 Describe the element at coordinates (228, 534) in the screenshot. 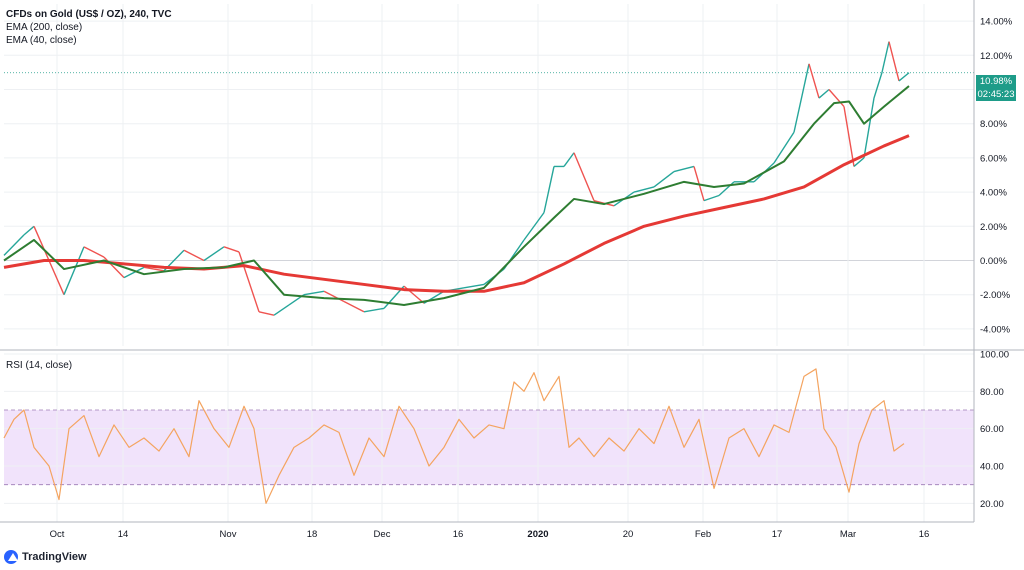

I see `time-tick-label: Nov` at that location.